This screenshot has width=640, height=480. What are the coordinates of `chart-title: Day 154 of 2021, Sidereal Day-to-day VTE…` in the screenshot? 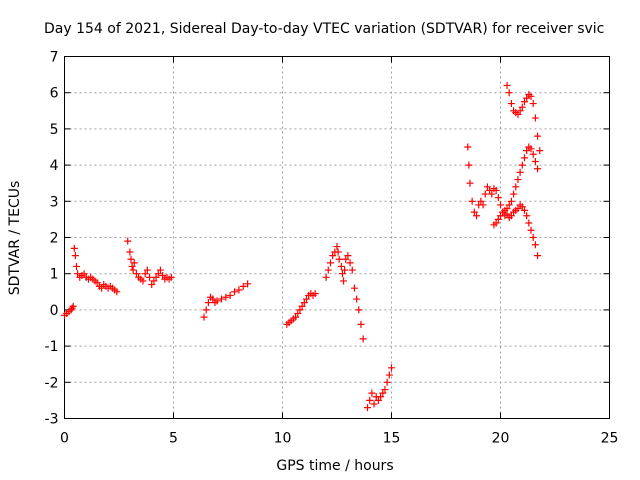 It's located at (324, 29).